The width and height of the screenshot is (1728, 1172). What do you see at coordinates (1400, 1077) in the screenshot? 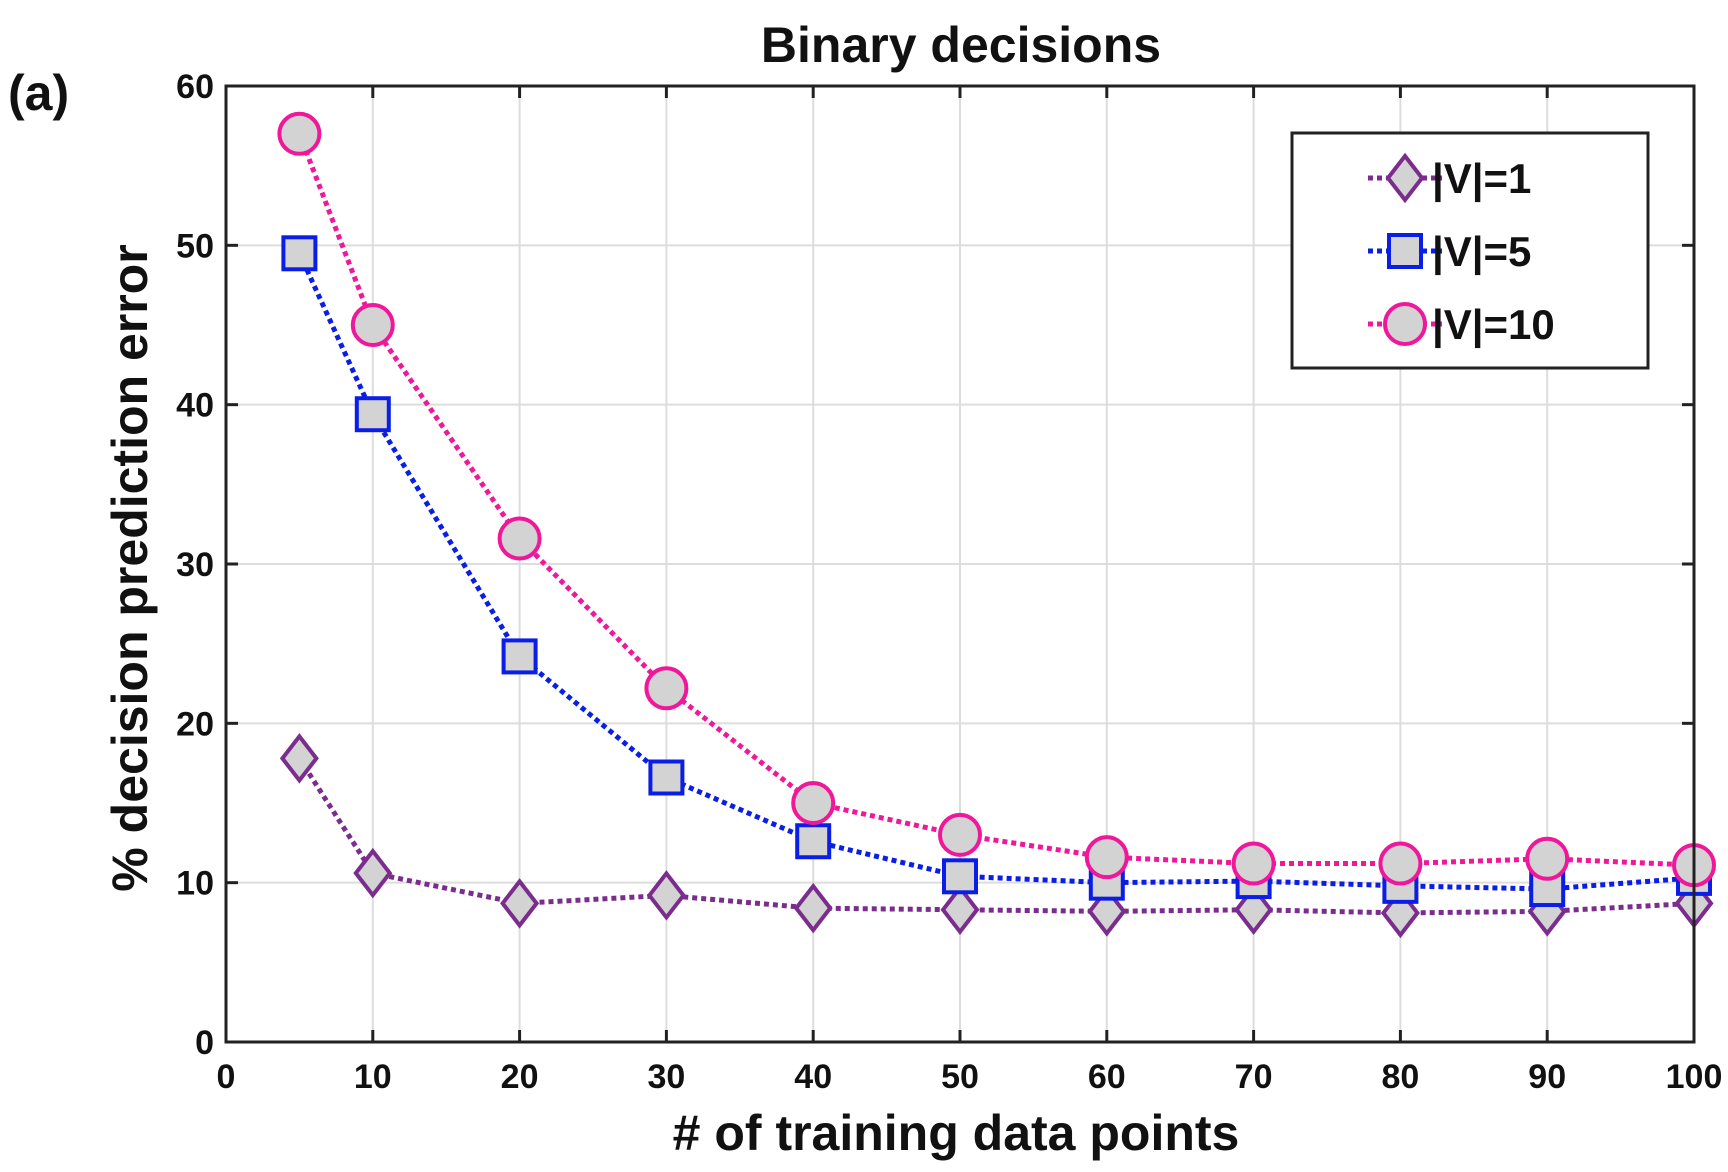
I see `x-tick-label: 80` at bounding box center [1400, 1077].